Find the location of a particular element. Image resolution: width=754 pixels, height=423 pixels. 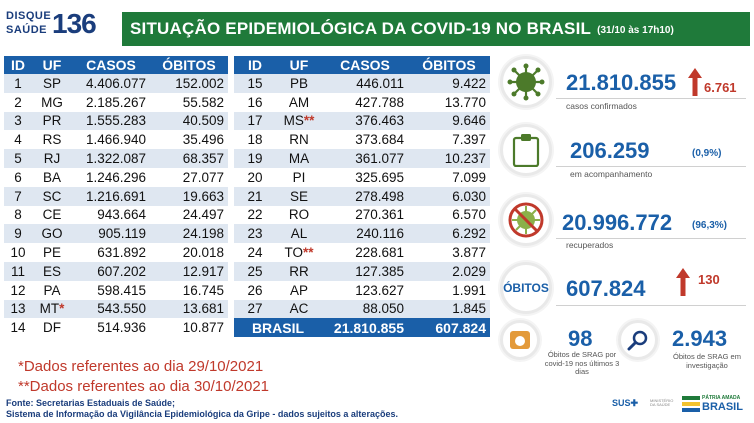

row-uf-cell: PA is located at coordinates (52, 290).